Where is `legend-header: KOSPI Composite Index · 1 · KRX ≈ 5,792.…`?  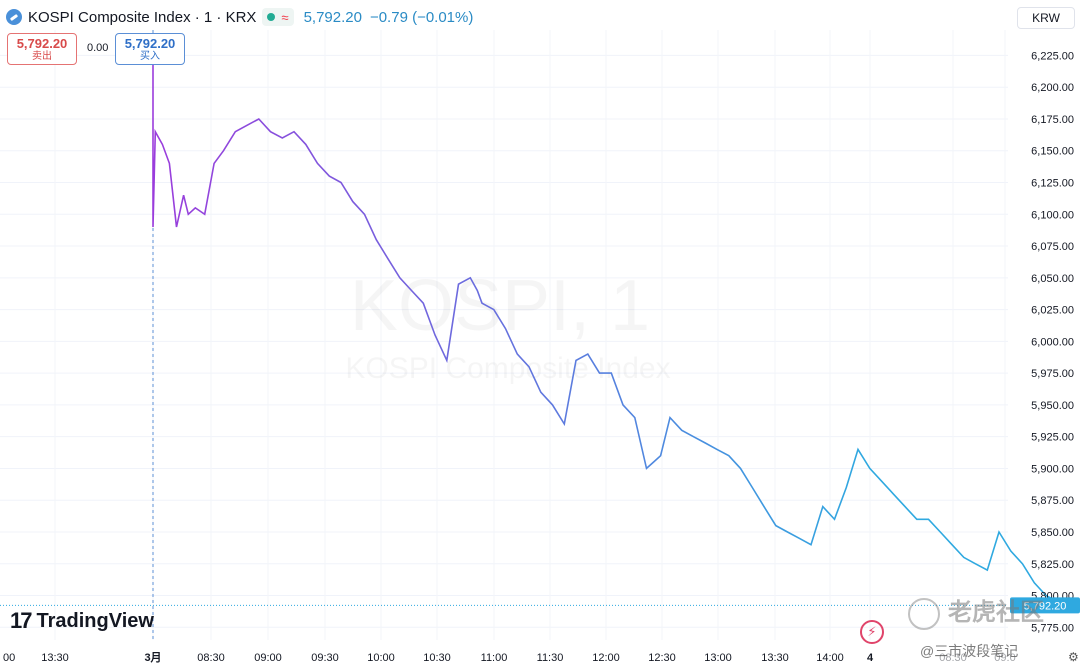
legend-header: KOSPI Composite Index · 1 · KRX ≈ 5,792.… is located at coordinates (239, 17).